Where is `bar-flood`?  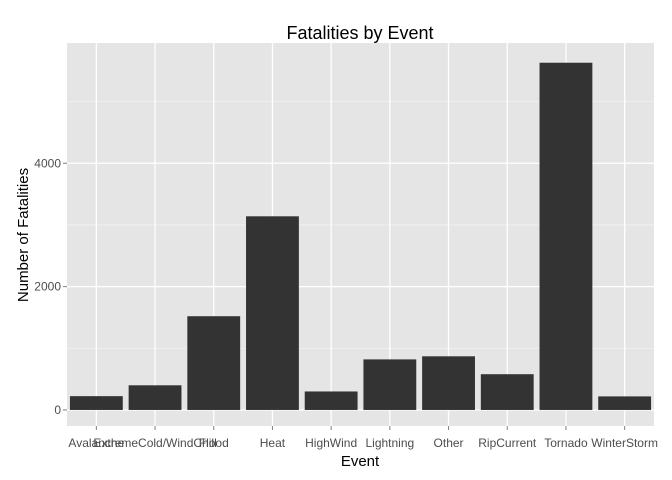
bar-flood is located at coordinates (214, 363).